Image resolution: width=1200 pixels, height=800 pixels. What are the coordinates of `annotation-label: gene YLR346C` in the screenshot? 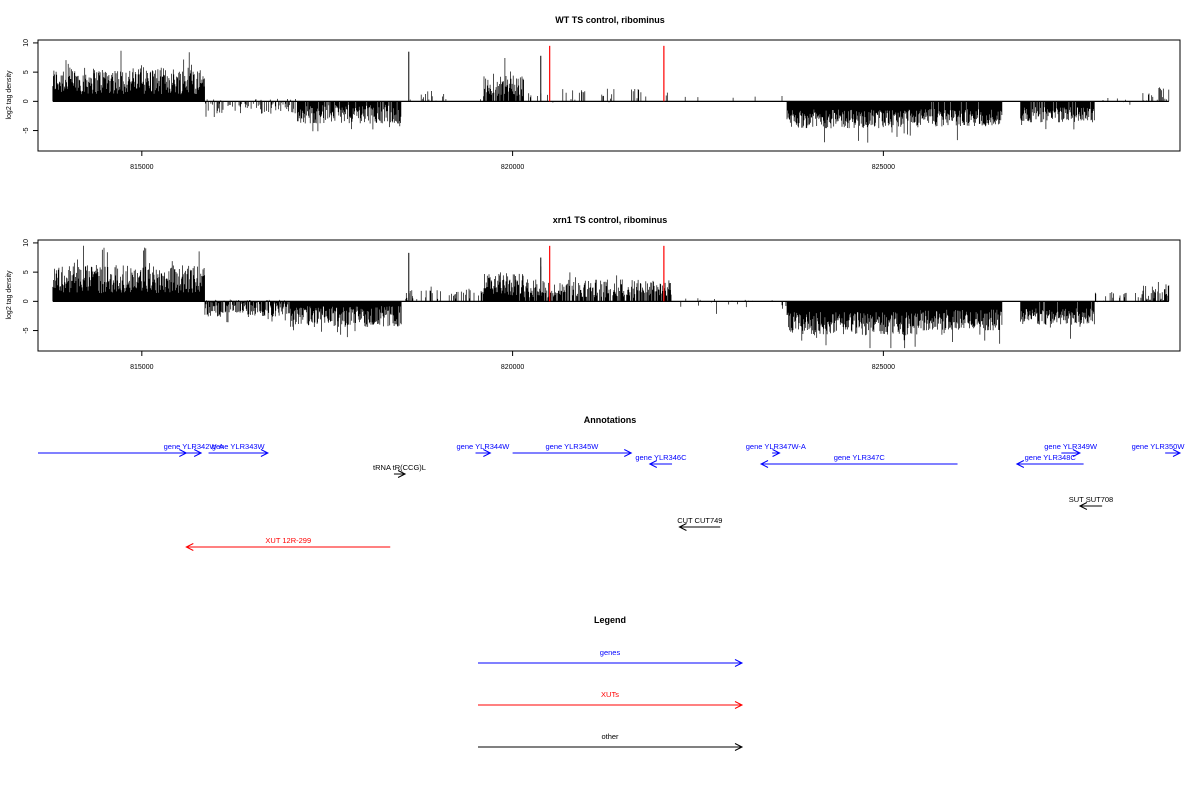 It's located at (661, 457).